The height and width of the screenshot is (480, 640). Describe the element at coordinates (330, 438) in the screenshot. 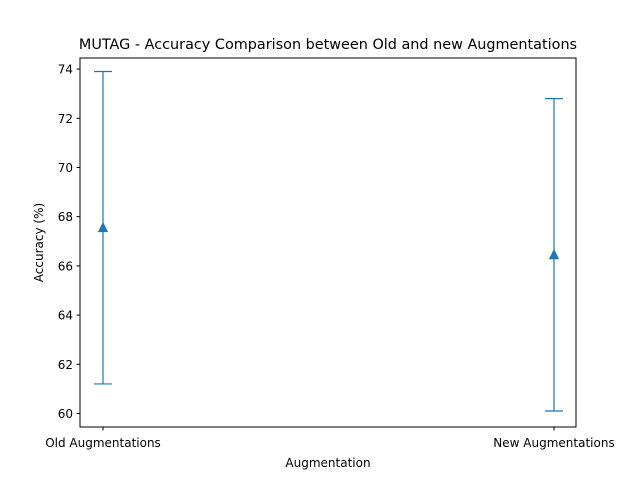

I see `x-axis-ticks: Old Augmentations New Augmentations` at that location.